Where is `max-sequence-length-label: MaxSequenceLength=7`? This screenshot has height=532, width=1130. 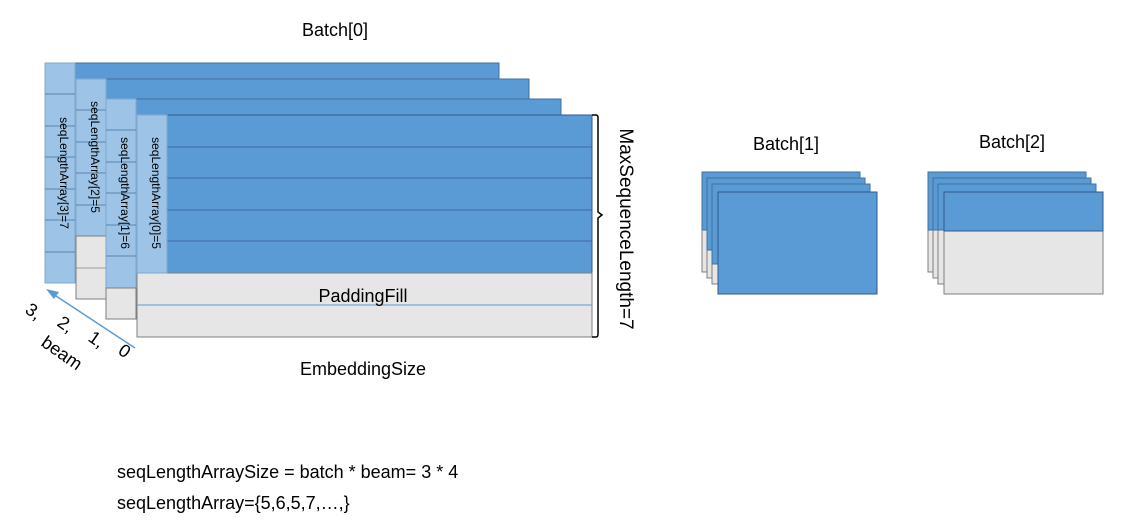 max-sequence-length-label: MaxSequenceLength=7 is located at coordinates (625, 228).